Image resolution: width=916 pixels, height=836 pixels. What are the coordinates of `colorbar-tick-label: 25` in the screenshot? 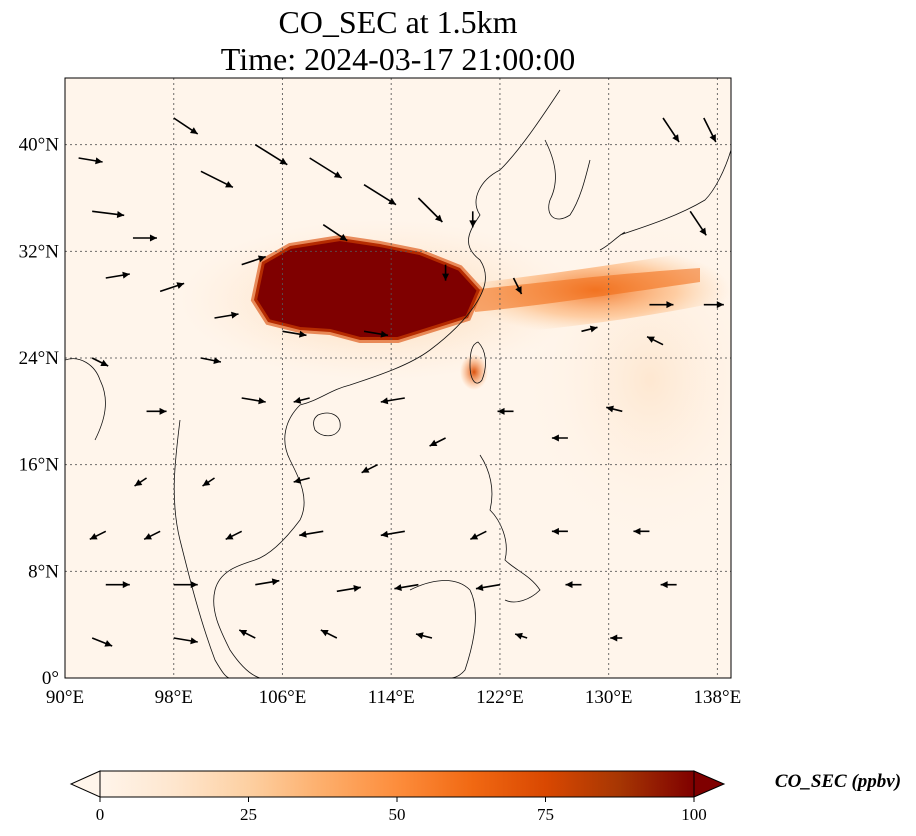 It's located at (248, 814).